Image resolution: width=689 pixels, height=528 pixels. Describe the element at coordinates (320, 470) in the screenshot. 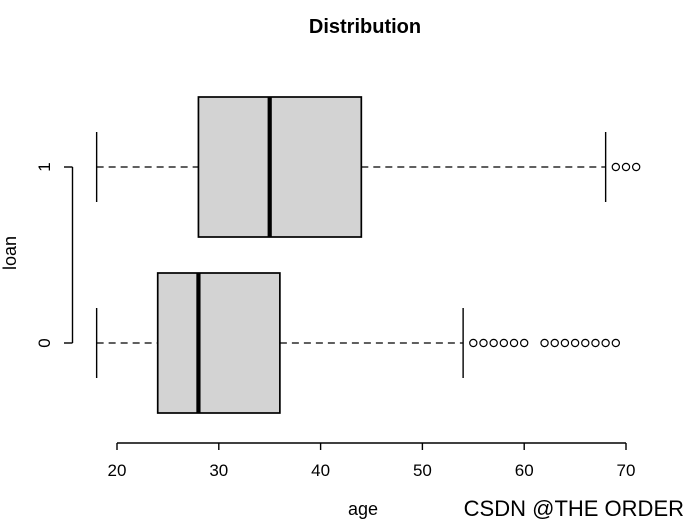

I see `x-axis-tick-label: 40` at that location.